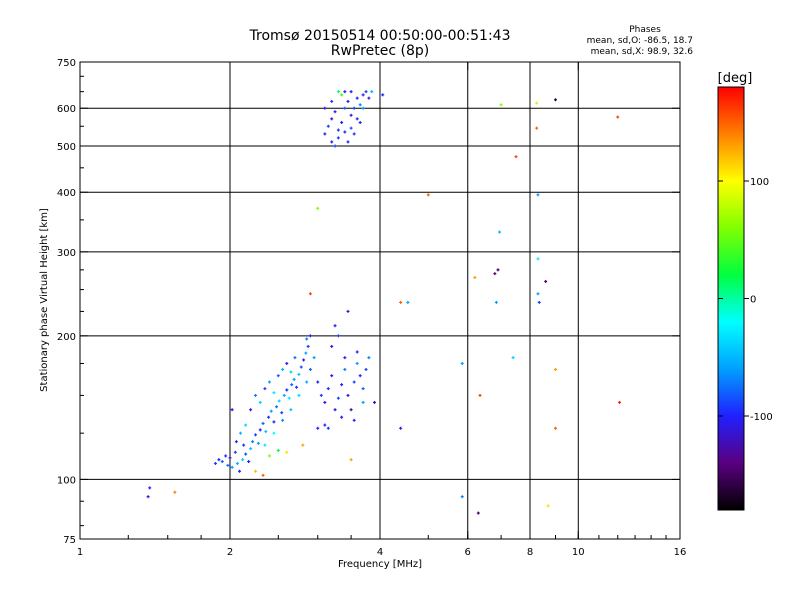  What do you see at coordinates (640, 41) in the screenshot?
I see `stats-line-o: mean, sd,O: -86.5, 18.7` at bounding box center [640, 41].